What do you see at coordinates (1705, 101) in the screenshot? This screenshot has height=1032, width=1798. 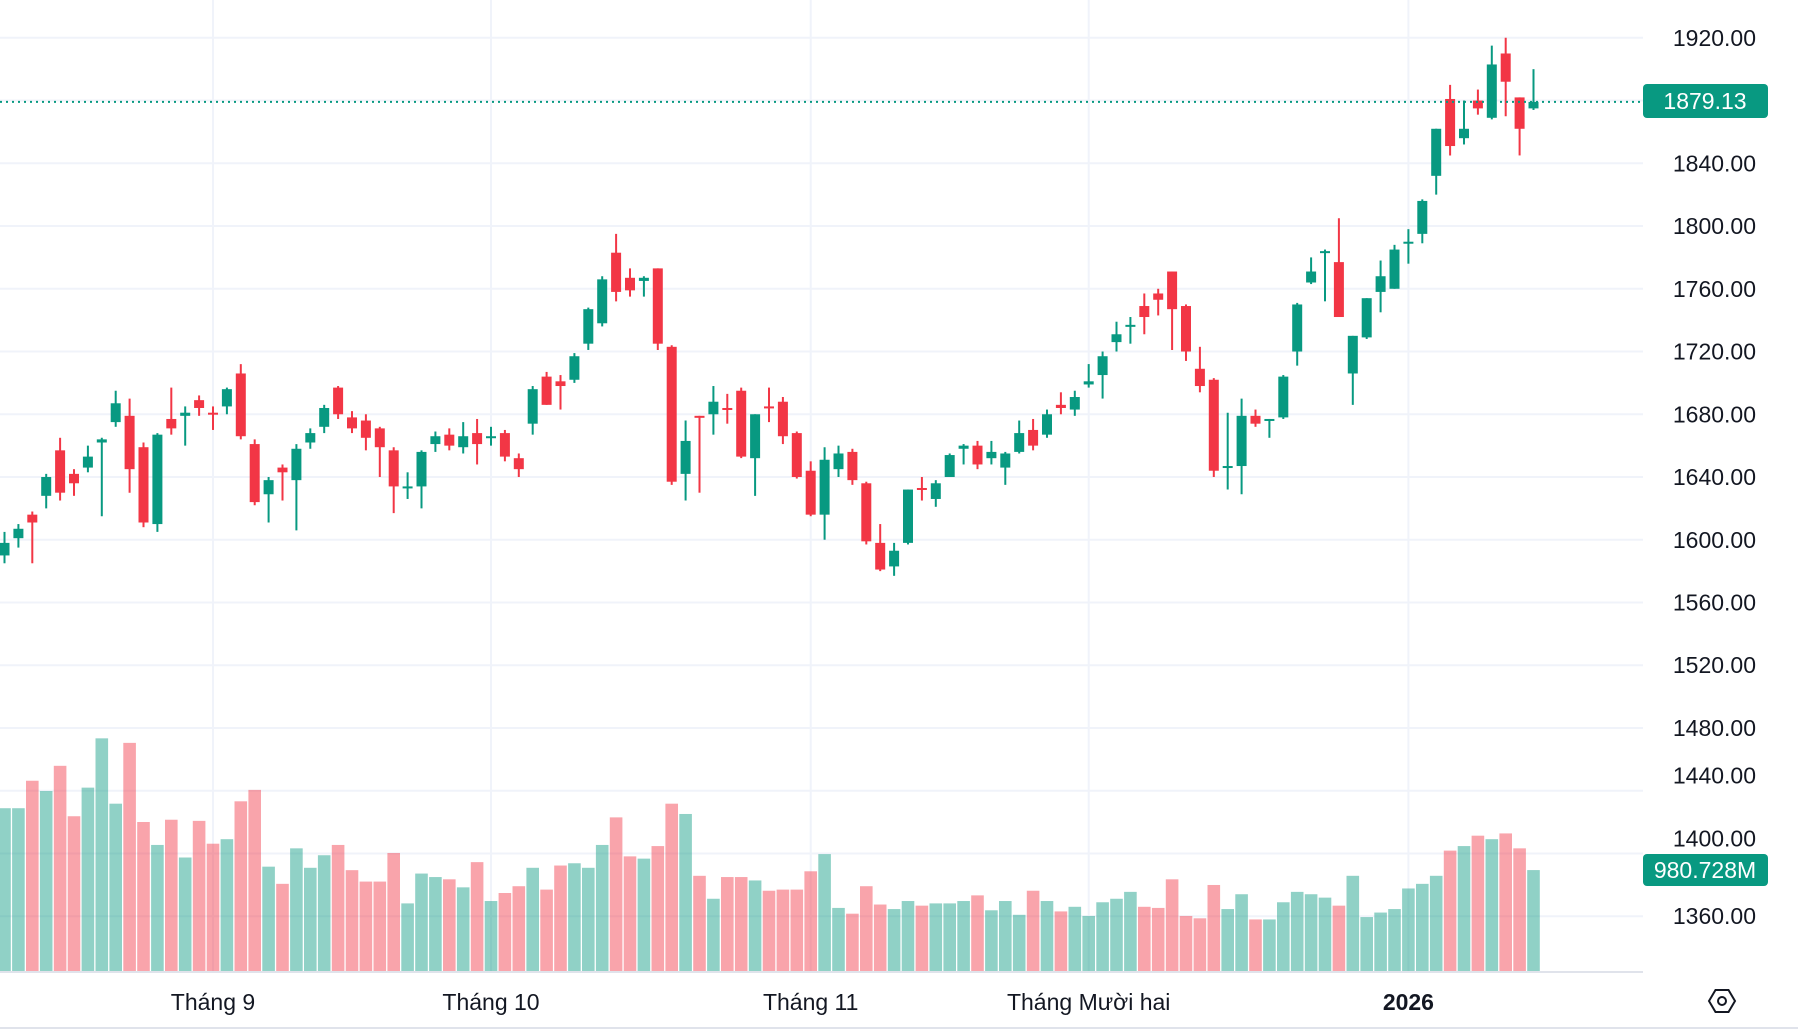 I see `last-price-badge: 1879.13` at bounding box center [1705, 101].